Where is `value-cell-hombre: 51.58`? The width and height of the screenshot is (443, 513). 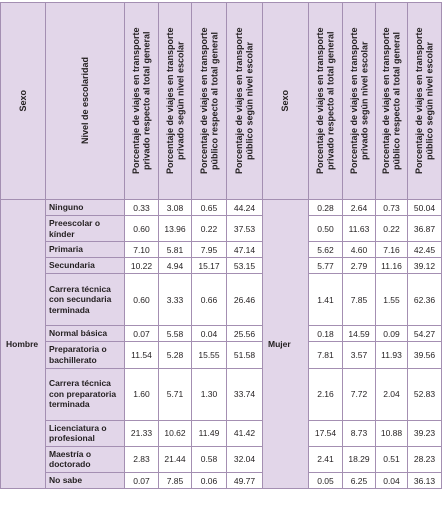
value-cell-hombre: 51.58 is located at coordinates (244, 355).